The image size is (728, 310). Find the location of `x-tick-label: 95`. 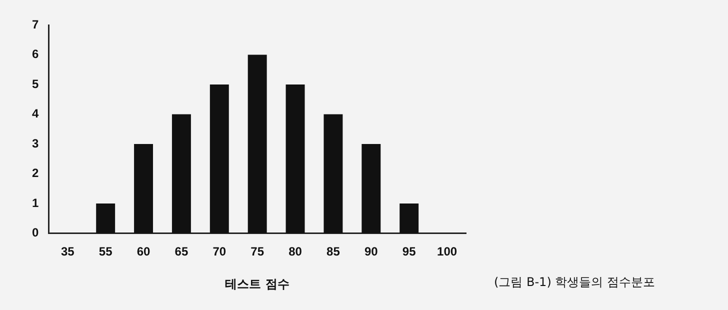

x-tick-label: 95 is located at coordinates (409, 251).